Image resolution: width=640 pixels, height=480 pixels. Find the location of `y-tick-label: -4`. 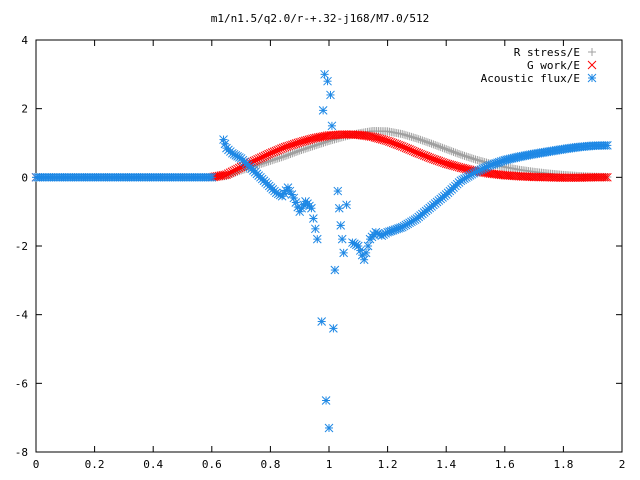

y-tick-label: -4 is located at coordinates (22, 315).